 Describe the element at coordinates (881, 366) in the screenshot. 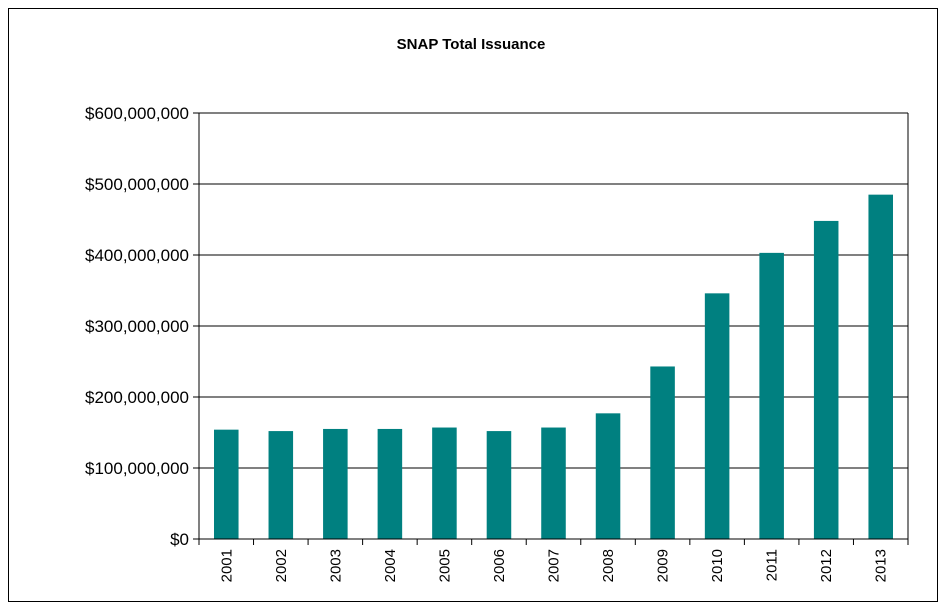

I see `bar-2013` at that location.